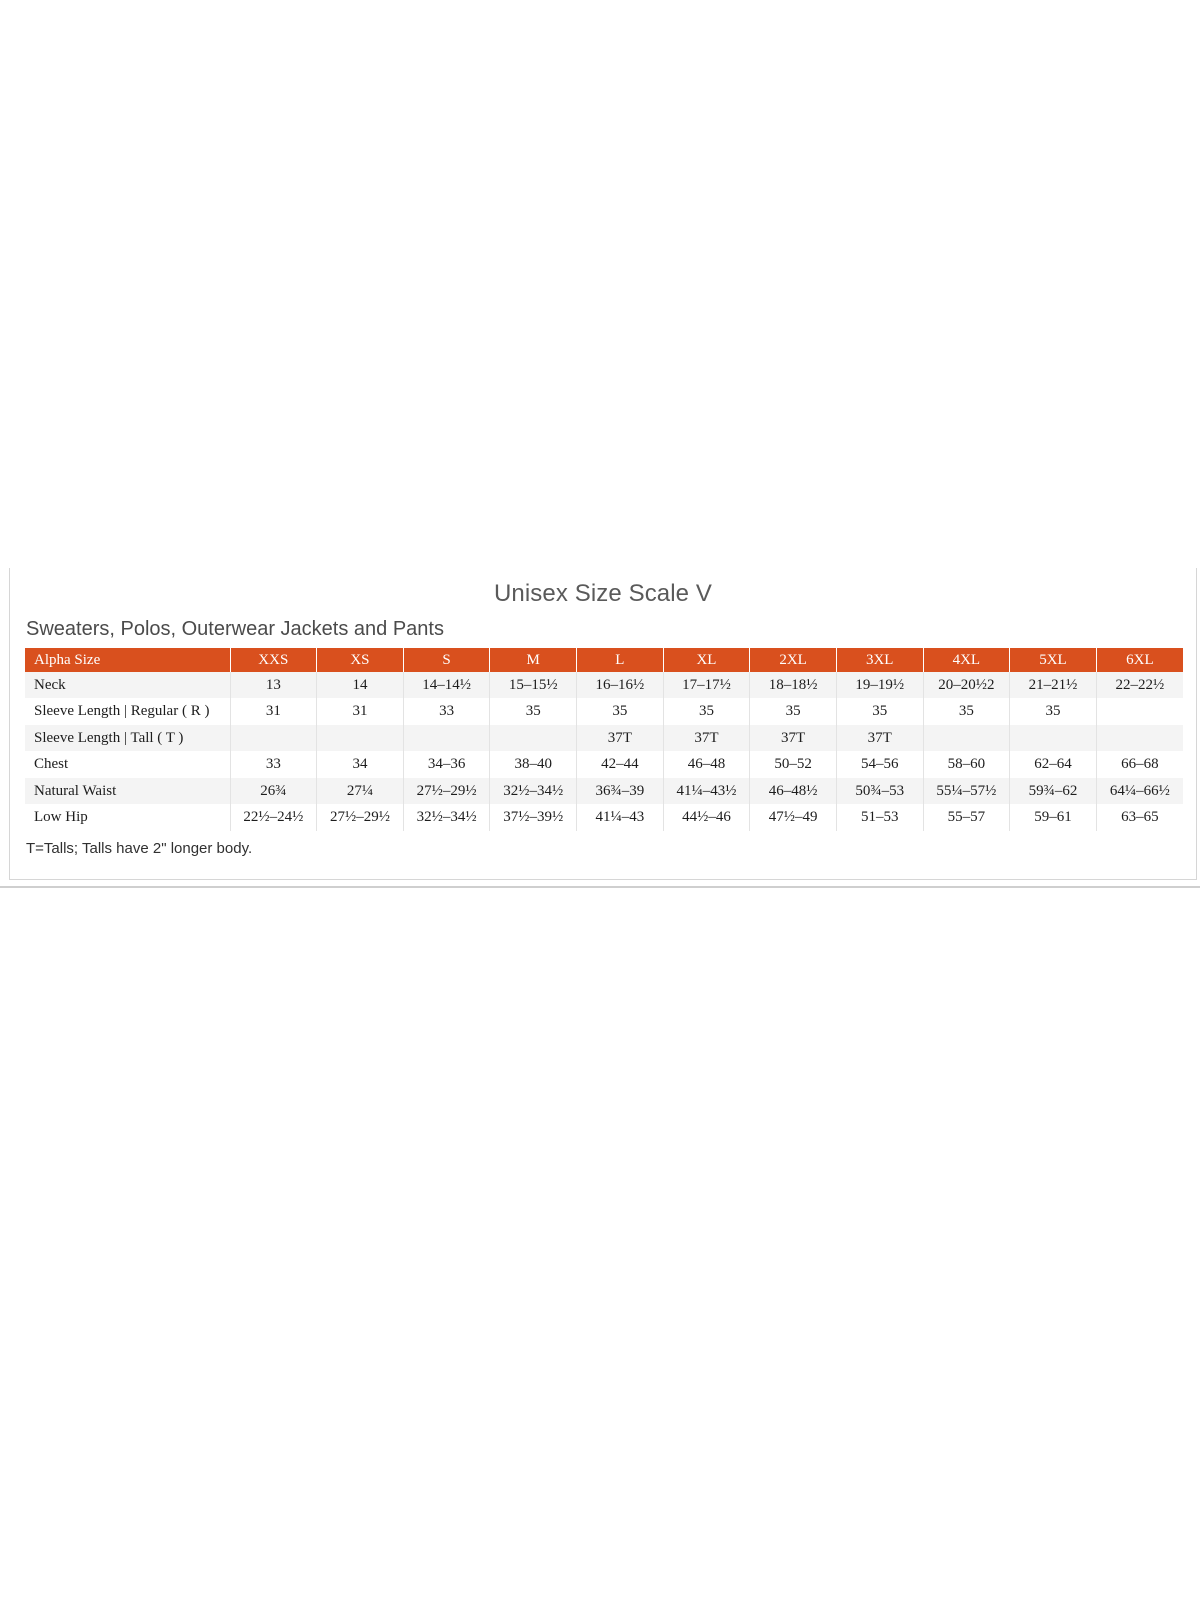  What do you see at coordinates (533, 817) in the screenshot?
I see `table-cell: 37½–39½` at bounding box center [533, 817].